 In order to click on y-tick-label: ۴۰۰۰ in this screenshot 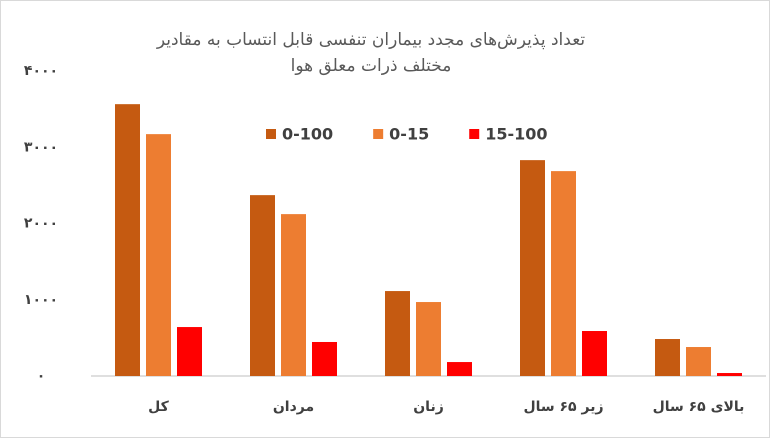, I will do `click(41, 71)`.